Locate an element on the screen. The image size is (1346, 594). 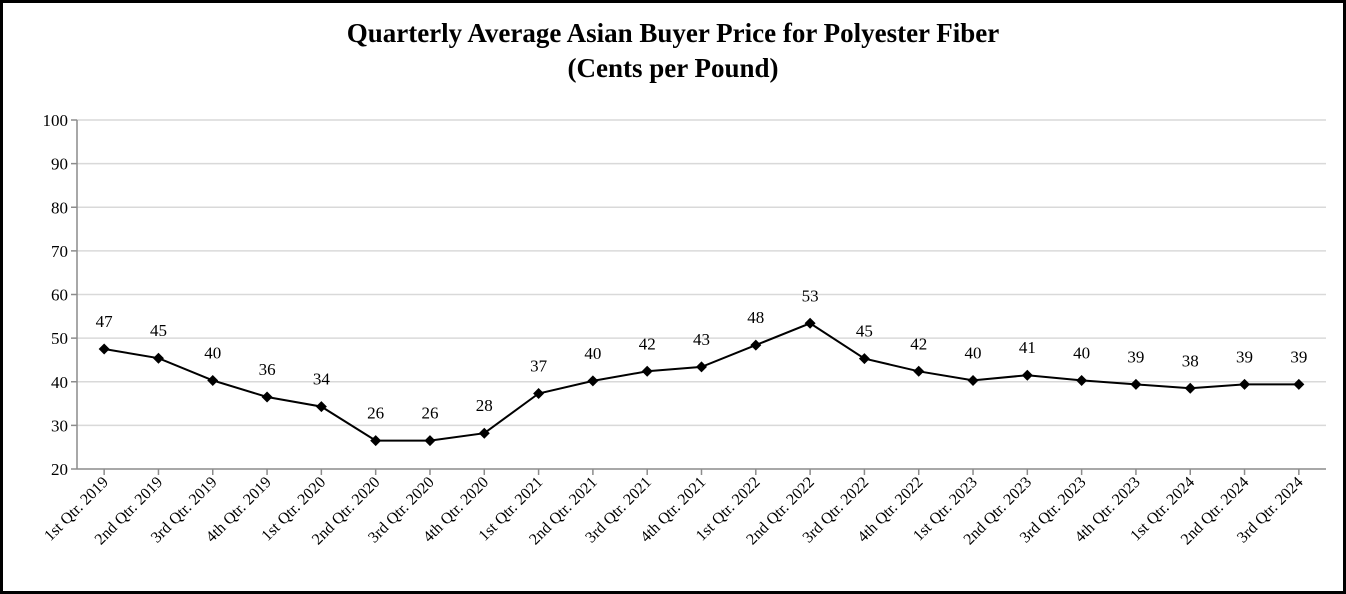
y-tick-label: 50 is located at coordinates (59, 338).